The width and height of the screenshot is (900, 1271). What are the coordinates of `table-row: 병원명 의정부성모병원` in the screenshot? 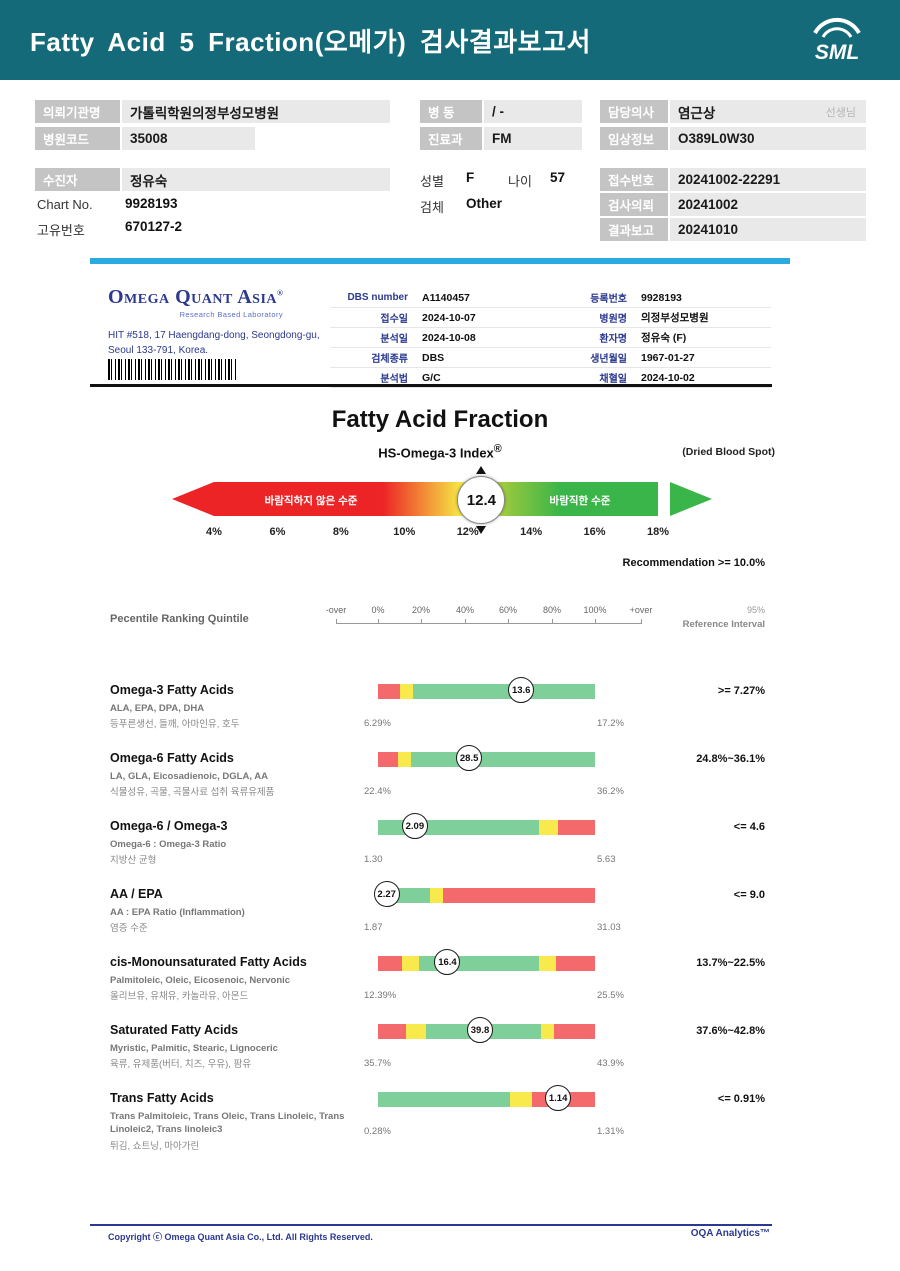 It's located at (667, 318).